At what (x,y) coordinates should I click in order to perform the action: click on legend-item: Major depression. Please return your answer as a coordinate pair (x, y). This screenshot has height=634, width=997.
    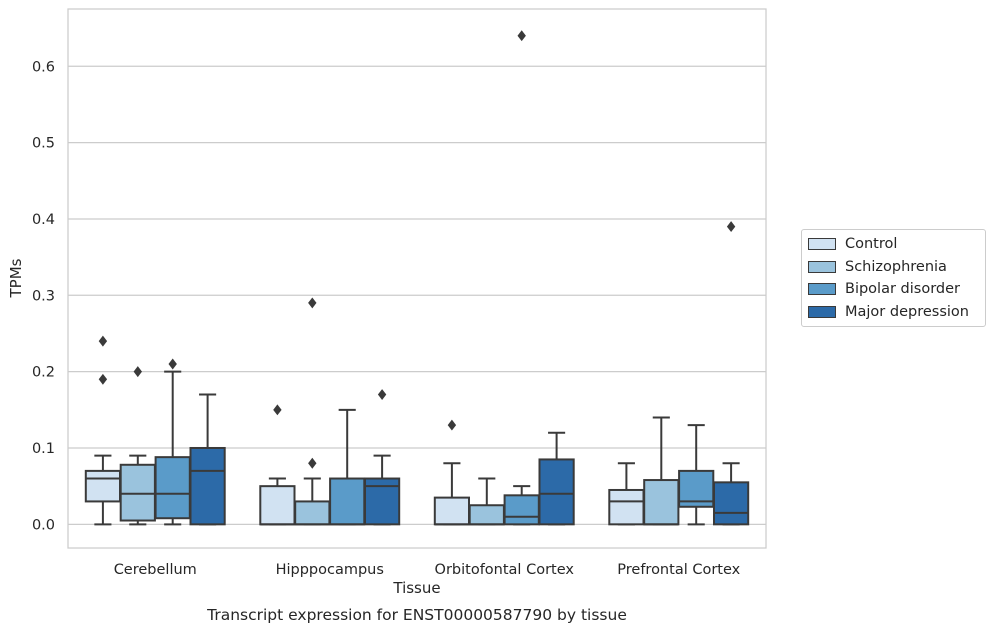
    Looking at the image, I should click on (893, 312).